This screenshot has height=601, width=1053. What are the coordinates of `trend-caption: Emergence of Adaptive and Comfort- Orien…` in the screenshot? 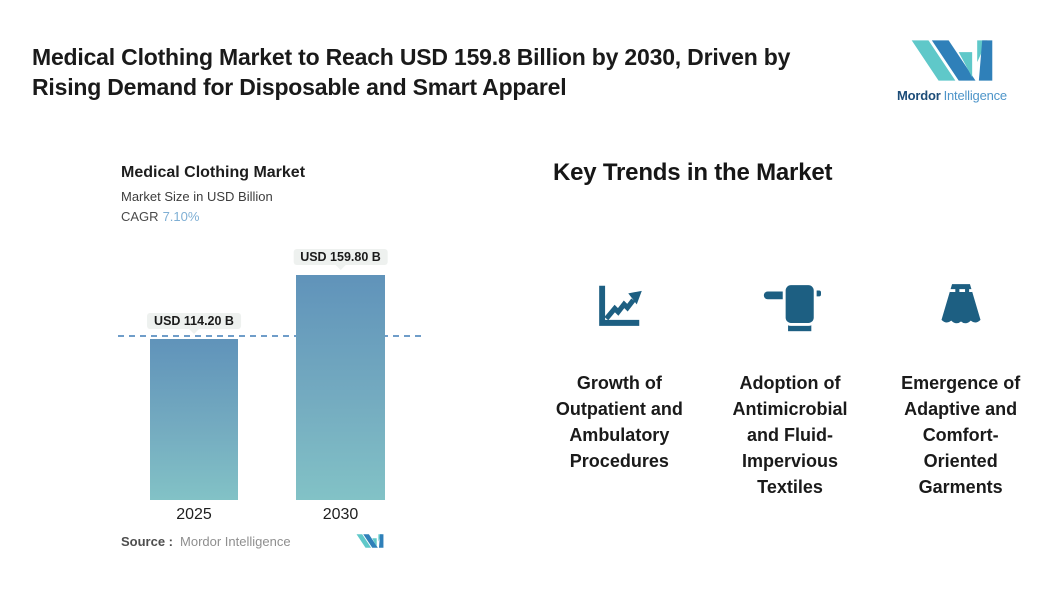 It's located at (961, 435).